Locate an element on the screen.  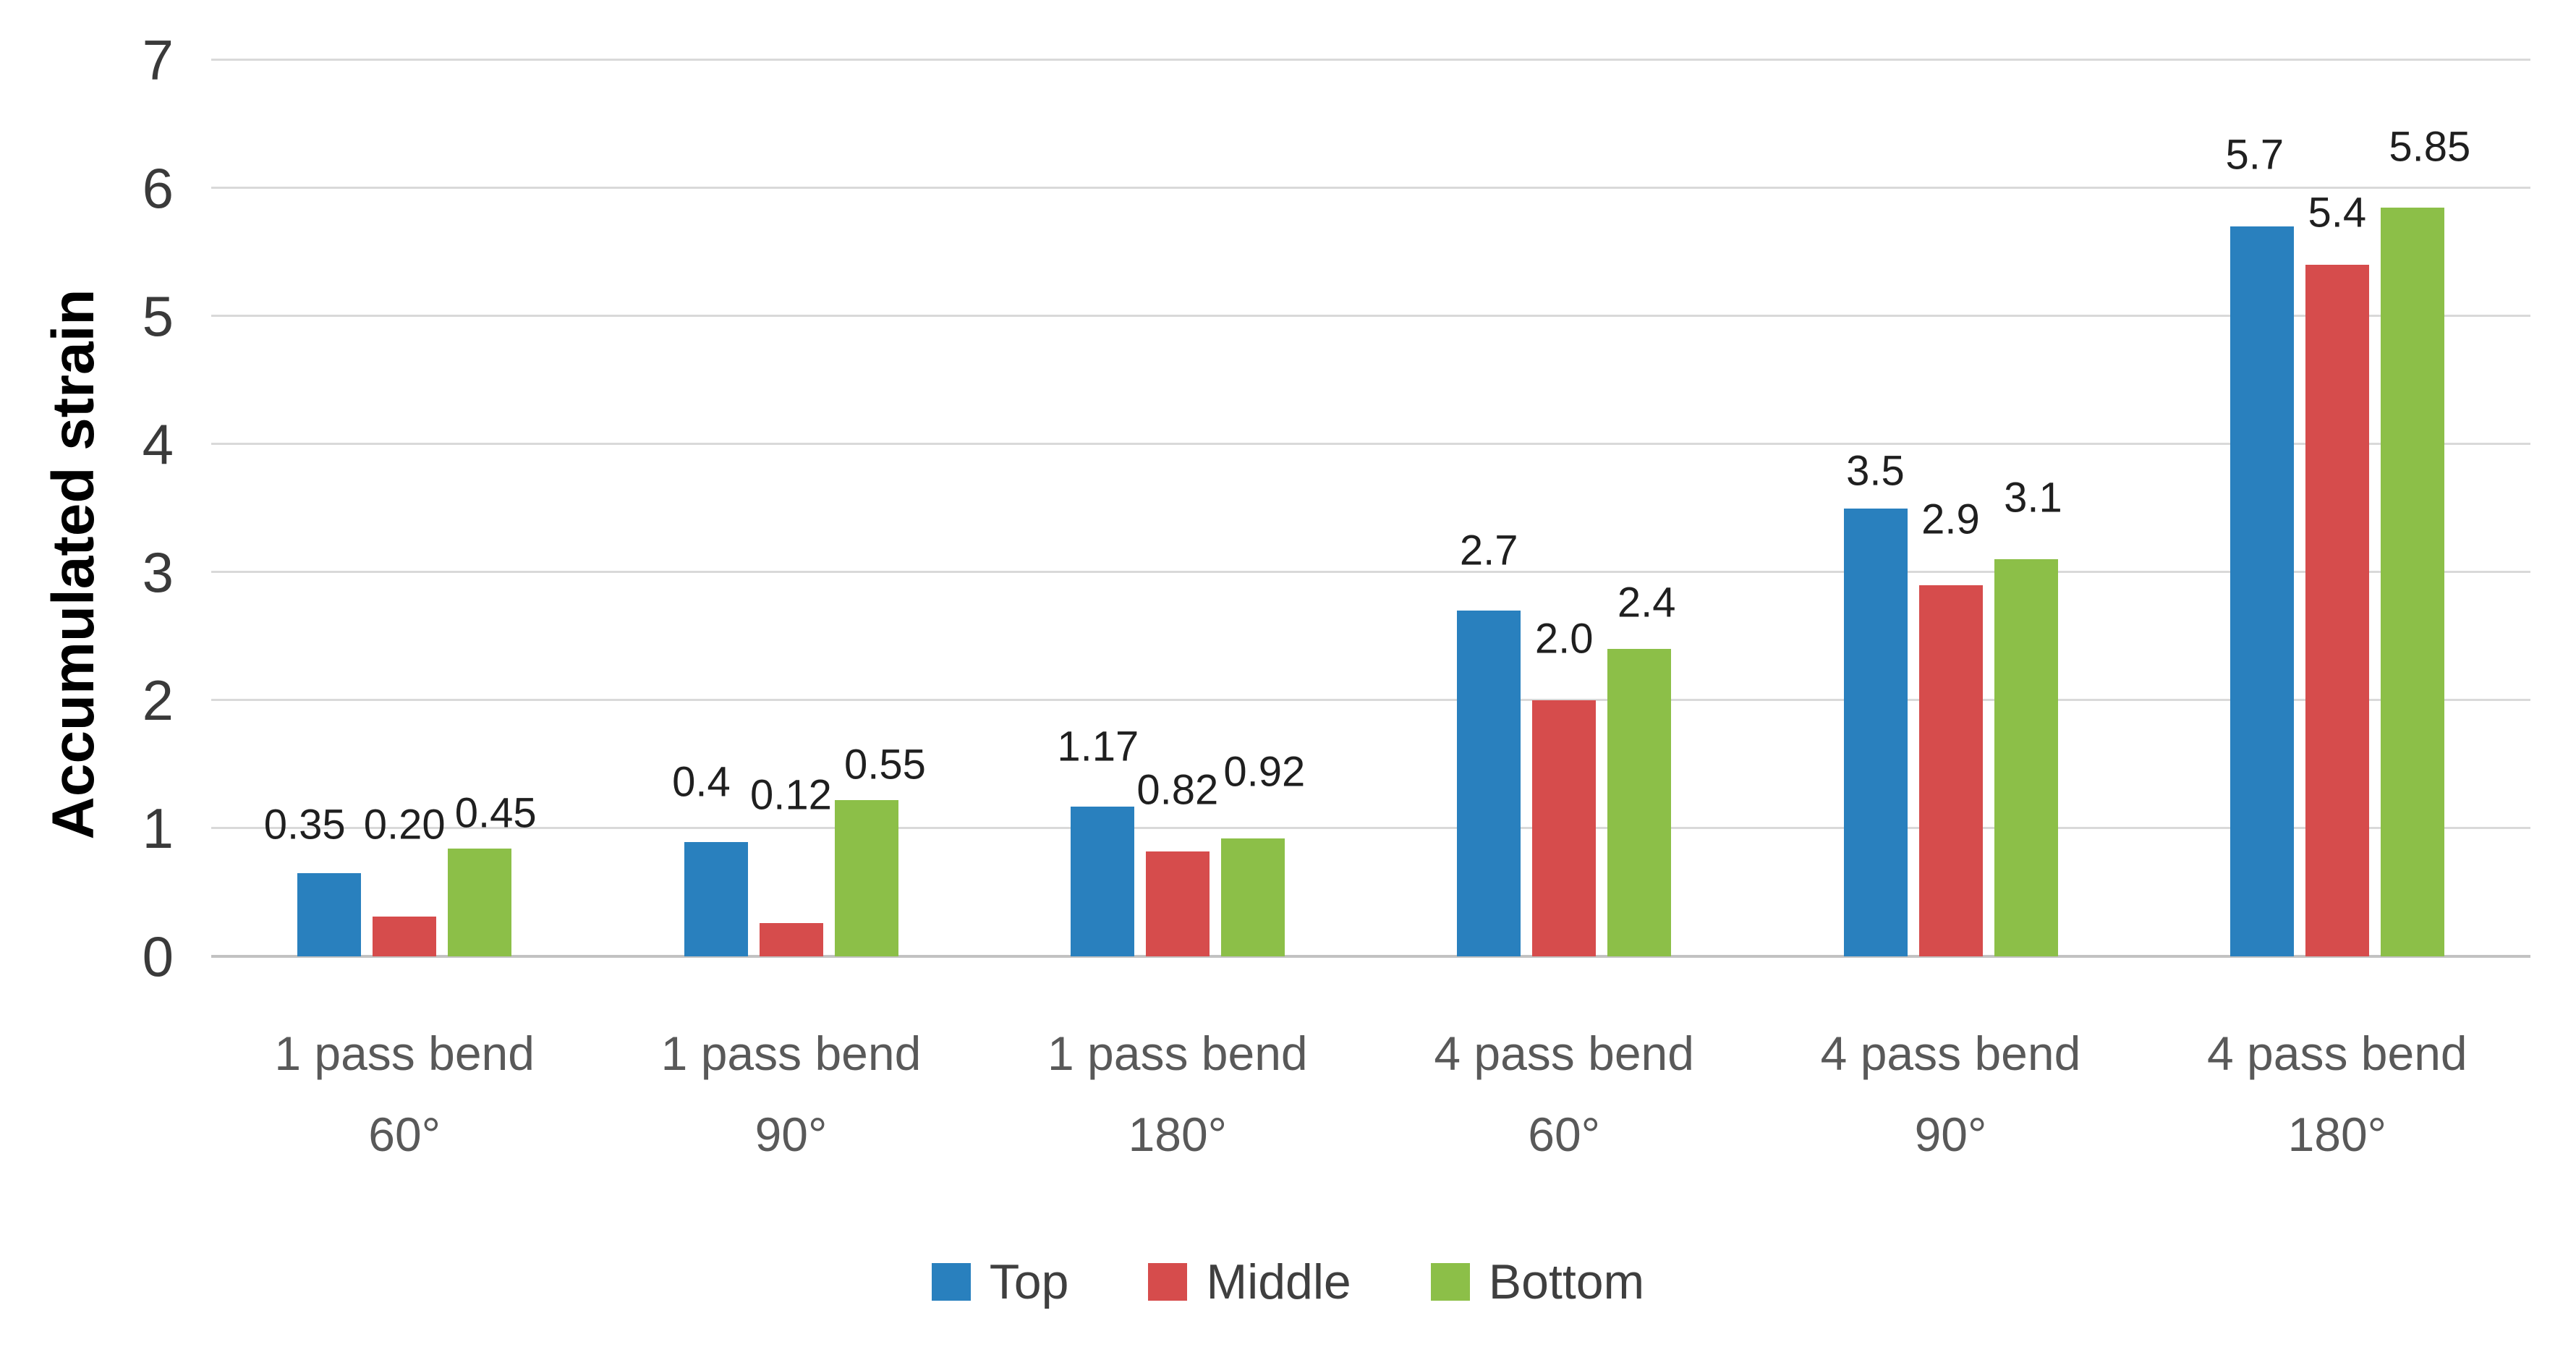
gridline-y6 is located at coordinates (1370, 188).